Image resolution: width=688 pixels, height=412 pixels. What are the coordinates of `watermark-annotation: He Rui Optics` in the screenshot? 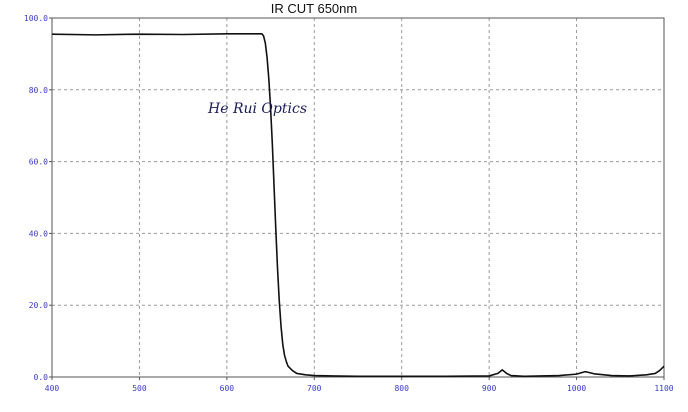 It's located at (257, 109).